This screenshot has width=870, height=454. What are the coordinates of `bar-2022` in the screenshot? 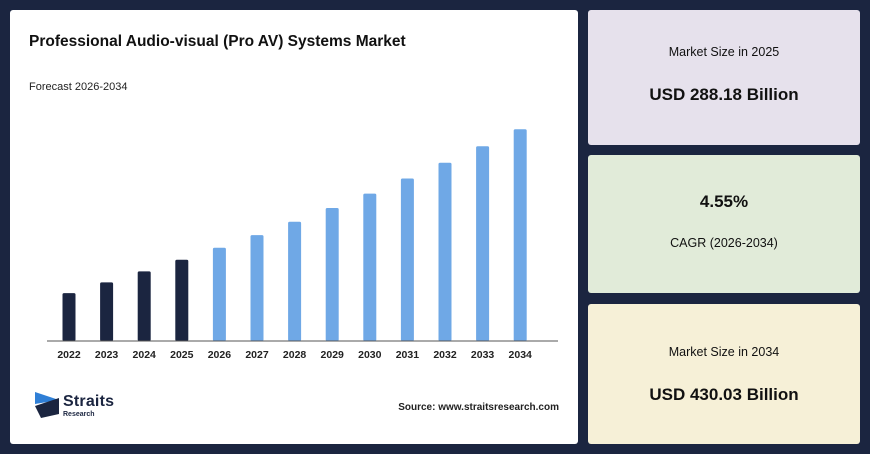 It's located at (69, 317).